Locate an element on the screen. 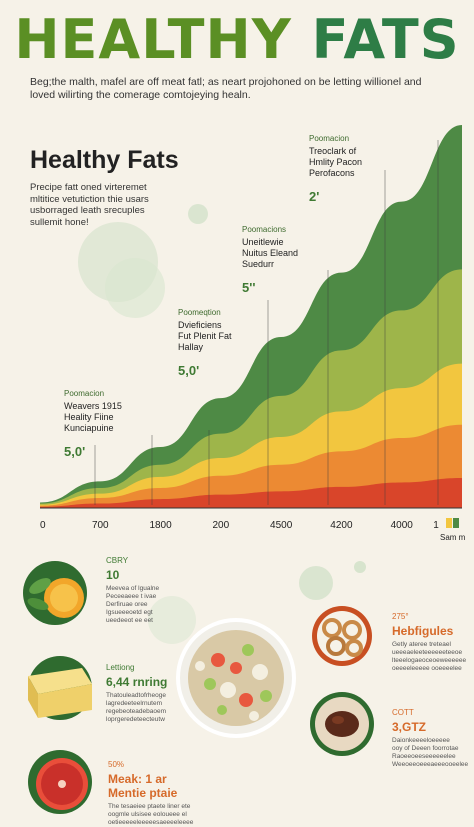 This screenshot has height=827, width=474. annotation-kicker: Poomacions is located at coordinates (264, 229).